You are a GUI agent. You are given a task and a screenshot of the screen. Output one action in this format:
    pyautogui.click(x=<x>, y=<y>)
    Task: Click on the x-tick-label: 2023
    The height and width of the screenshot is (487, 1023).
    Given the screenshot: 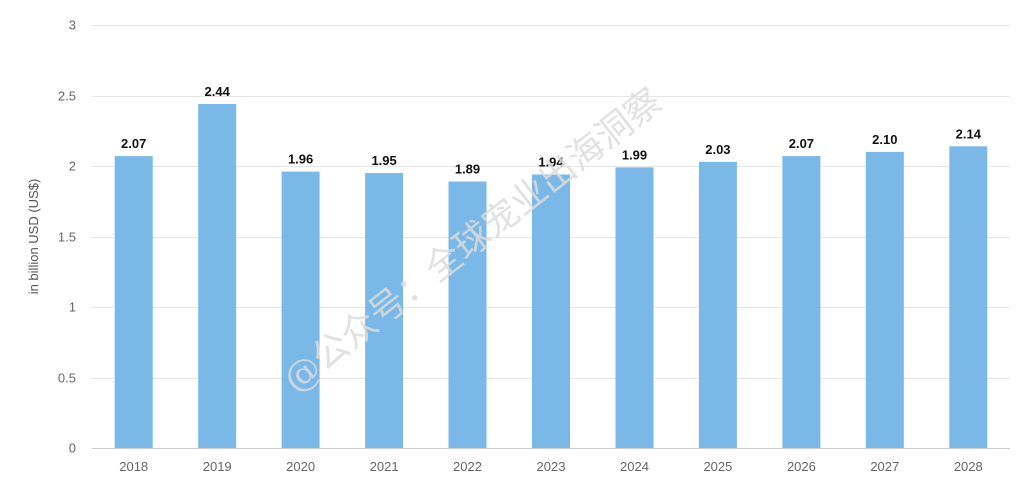 What is the action you would take?
    pyautogui.click(x=551, y=466)
    